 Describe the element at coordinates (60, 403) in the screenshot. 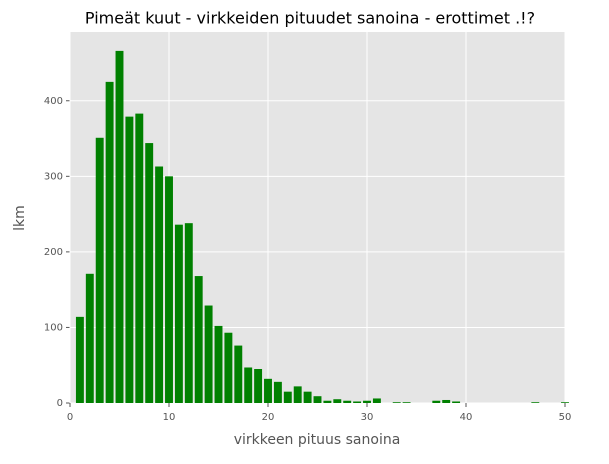

I see `y-tick-label: 0` at that location.